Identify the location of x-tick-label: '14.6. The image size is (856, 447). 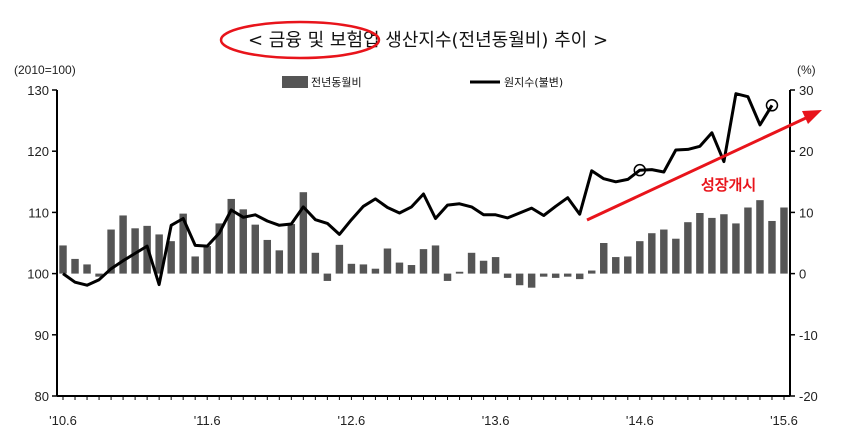
(640, 420).